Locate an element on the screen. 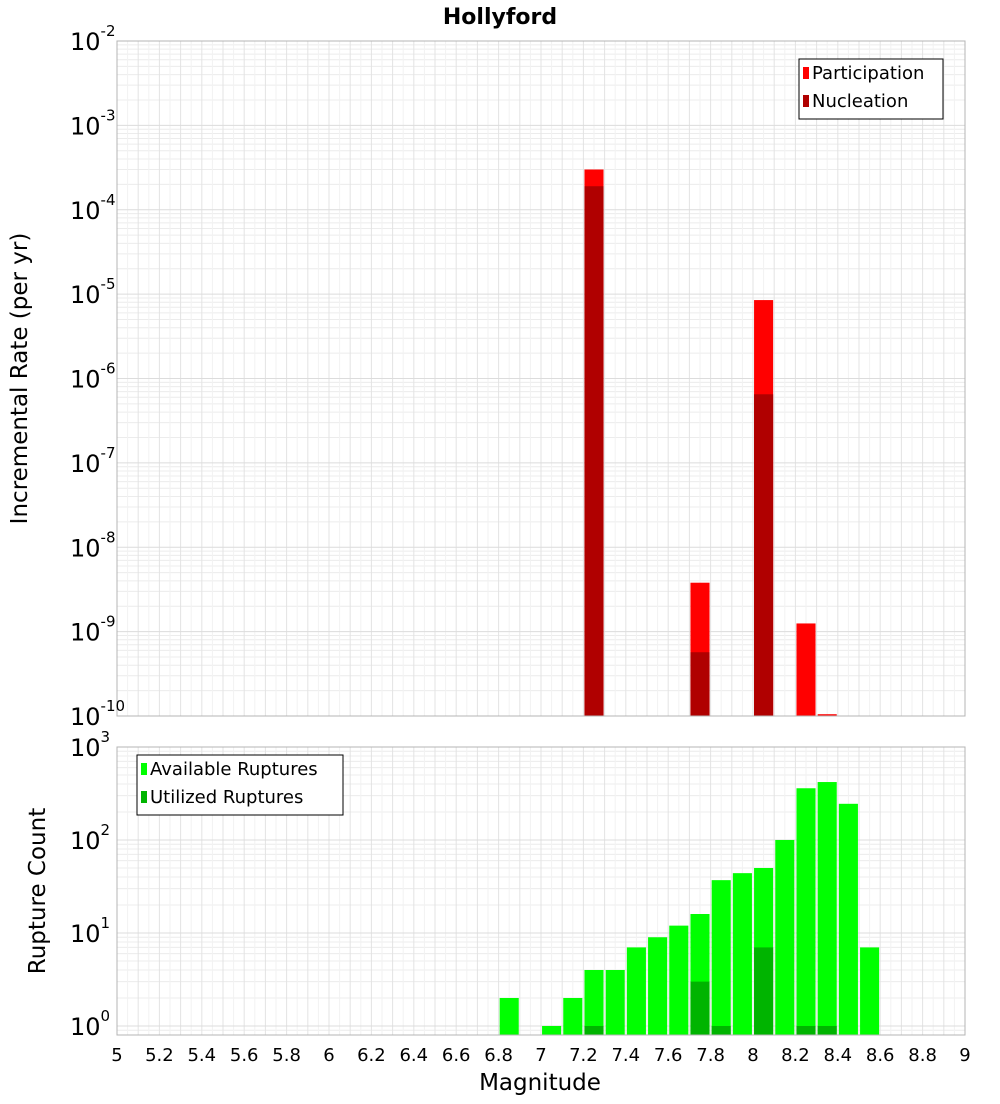 The width and height of the screenshot is (1000, 1104). legend-label-utilized-ruptures: Utilized Ruptures is located at coordinates (226, 797).